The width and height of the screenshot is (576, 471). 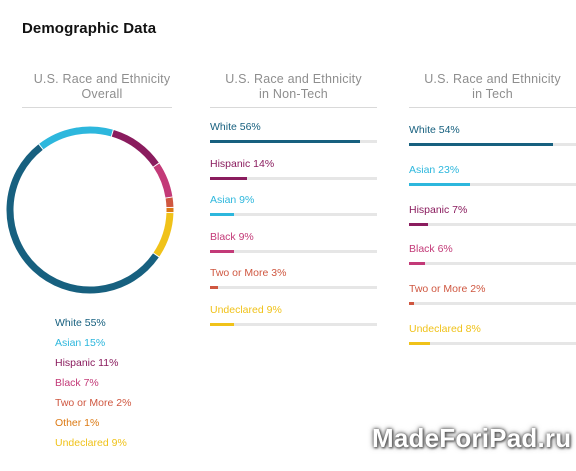 I want to click on overall-title-rule, so click(x=97, y=107).